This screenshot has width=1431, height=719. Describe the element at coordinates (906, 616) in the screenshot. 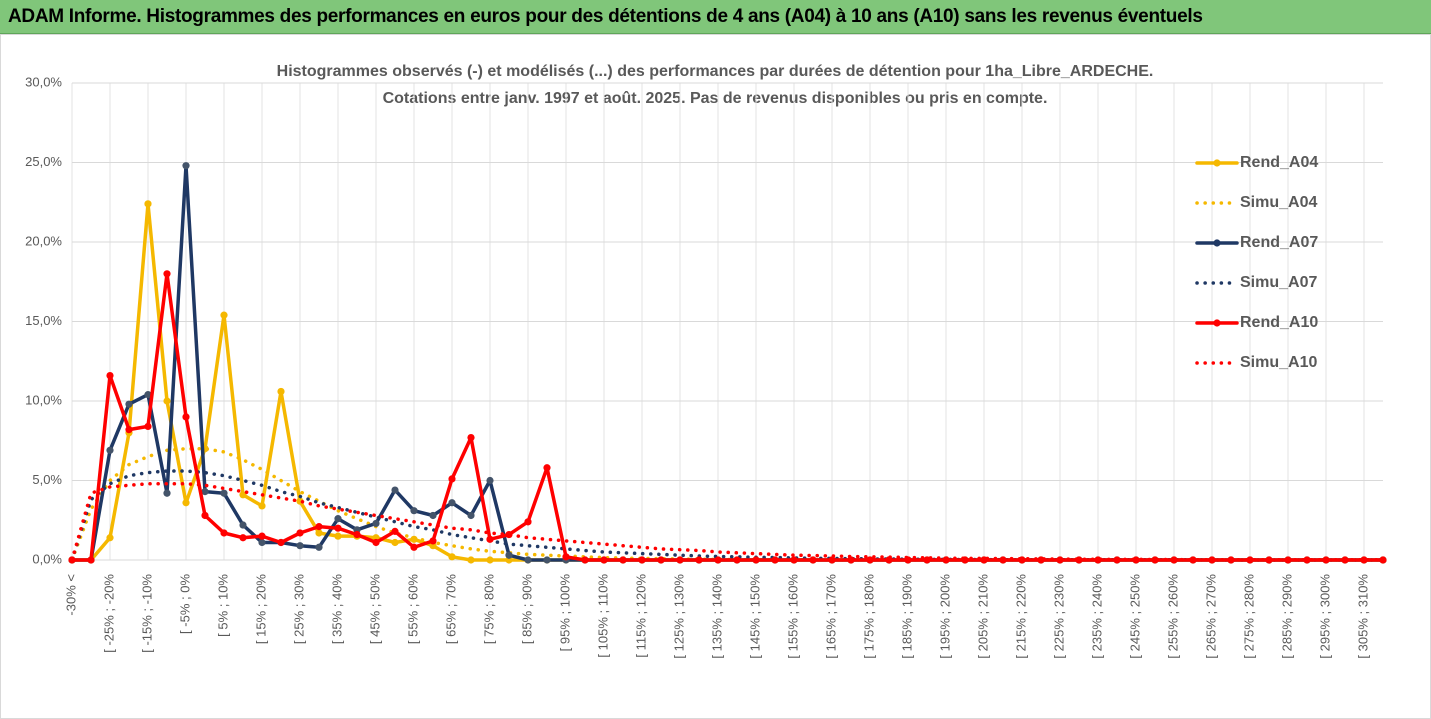

I see `x-tick-label: [ 185% ; 190%` at that location.